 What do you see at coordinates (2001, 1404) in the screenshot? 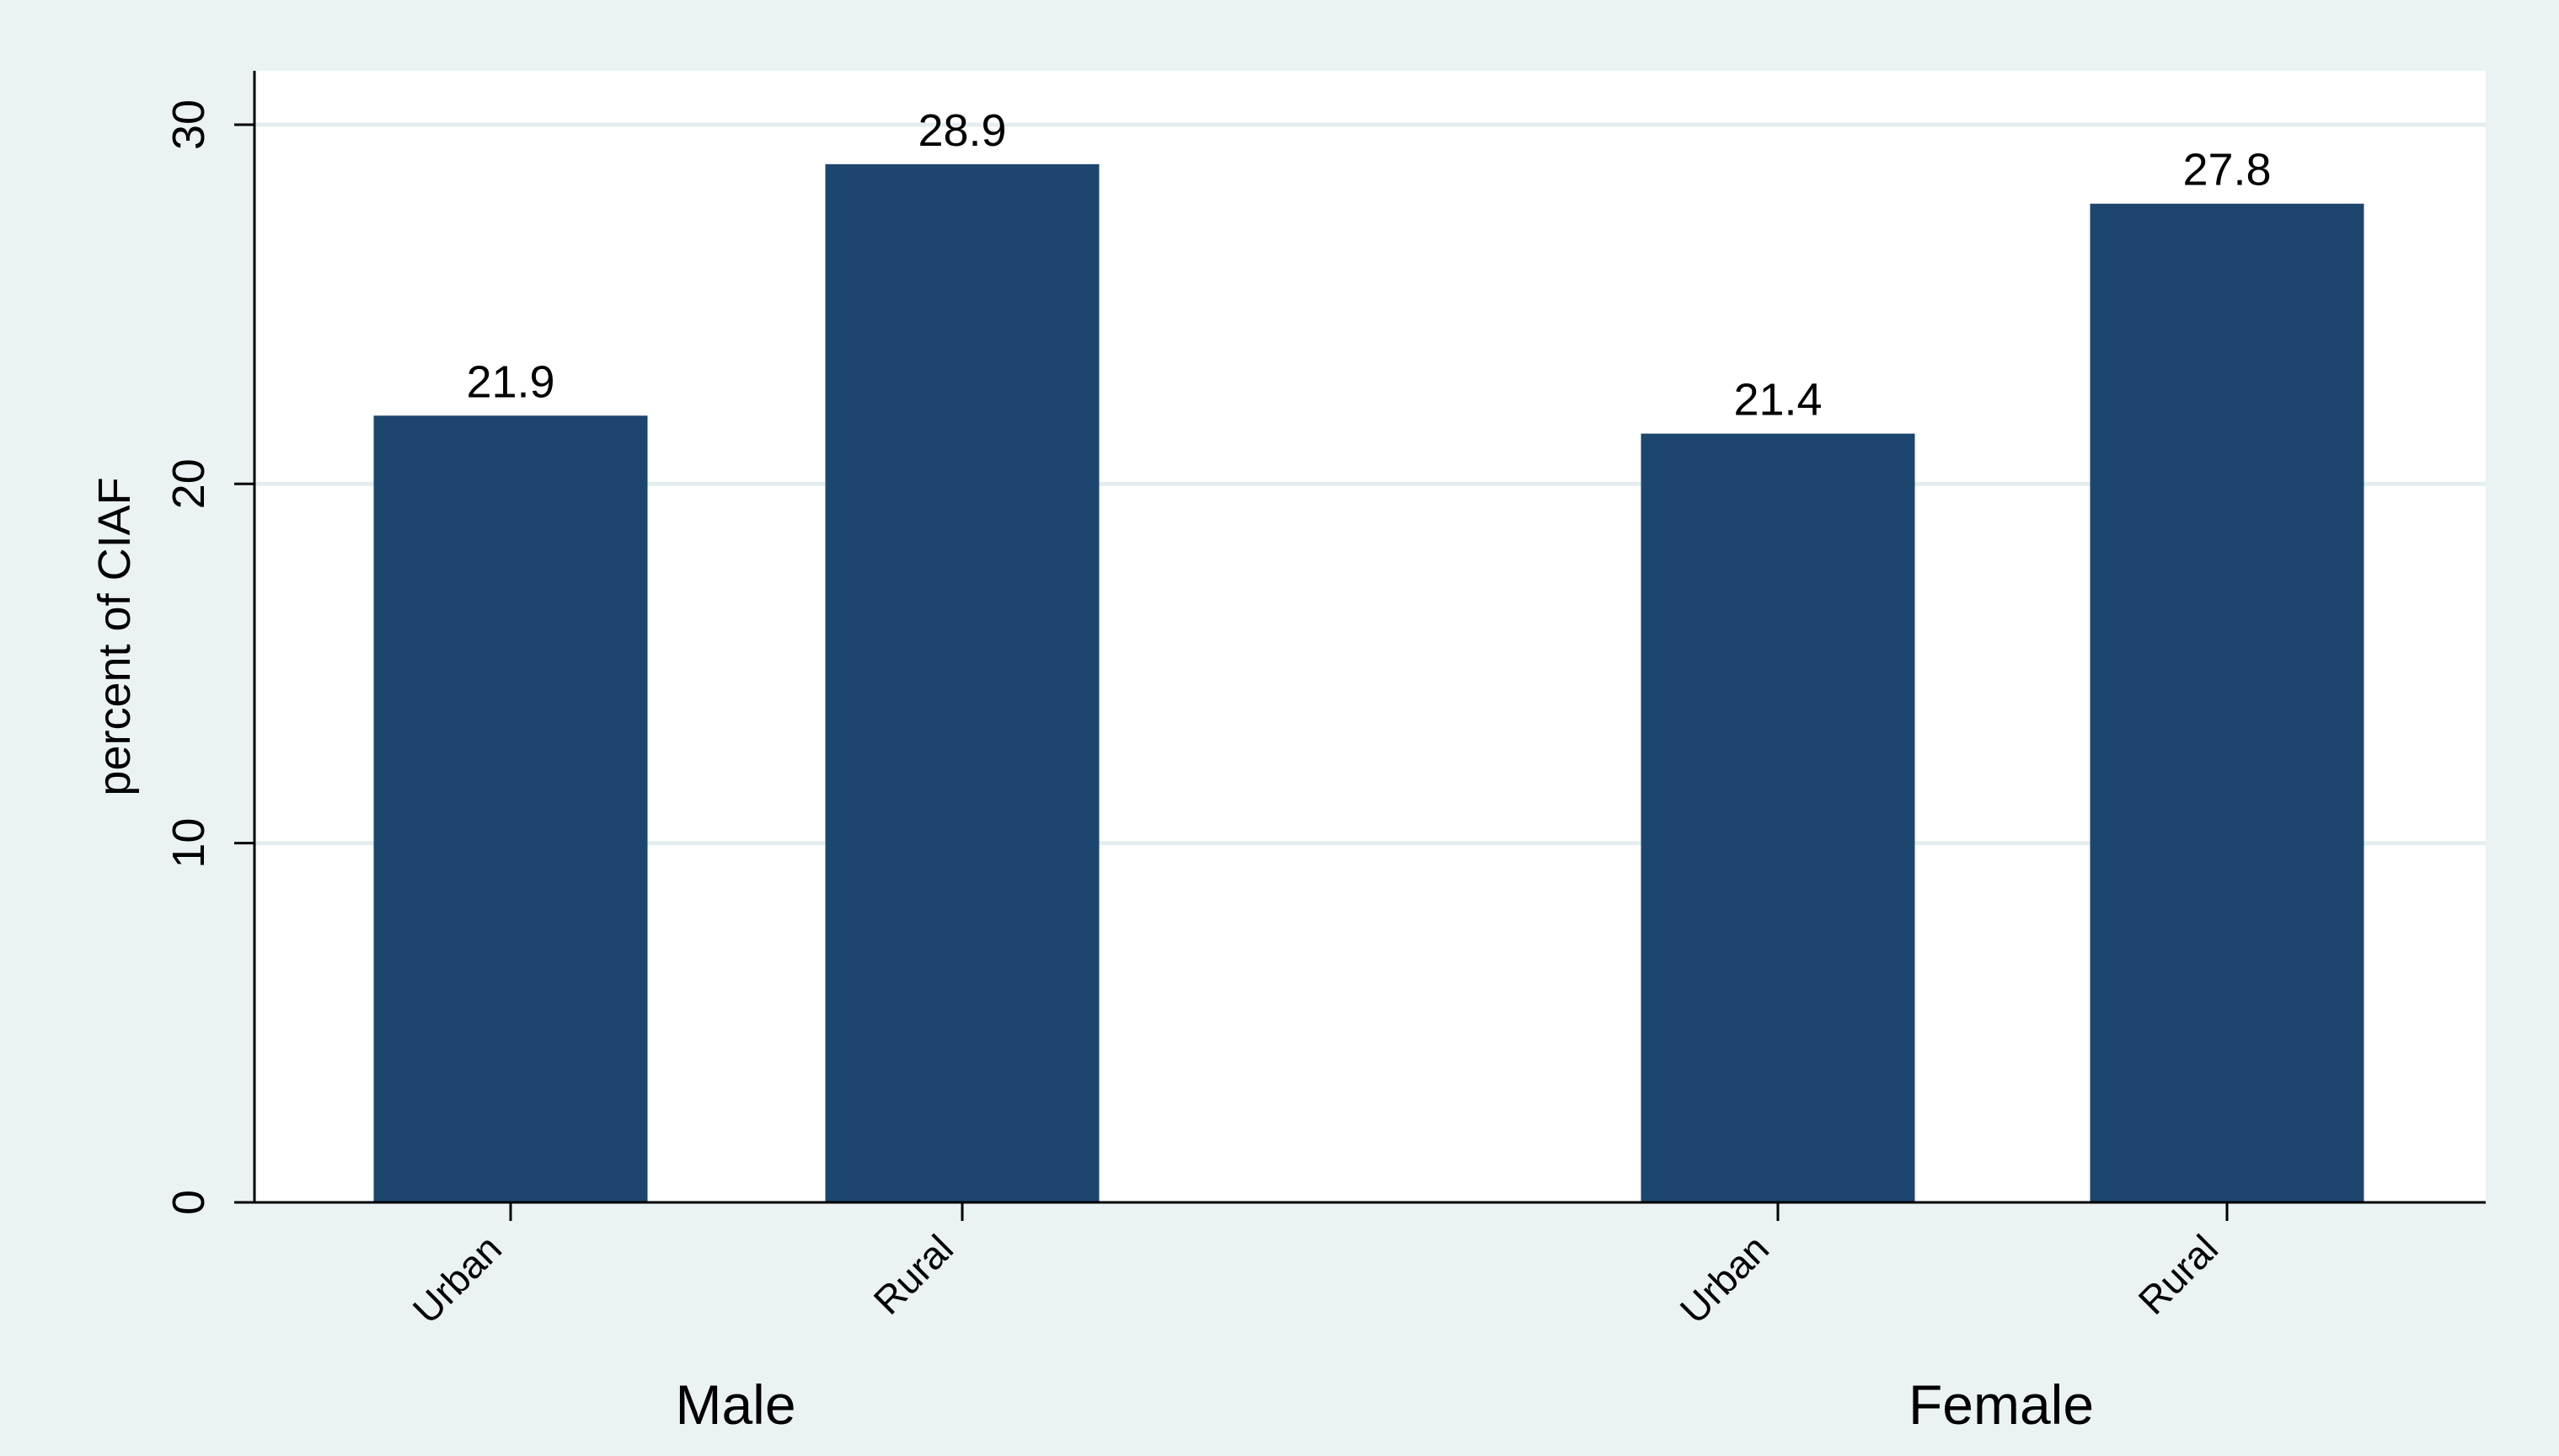
I see `group-label: Female` at bounding box center [2001, 1404].